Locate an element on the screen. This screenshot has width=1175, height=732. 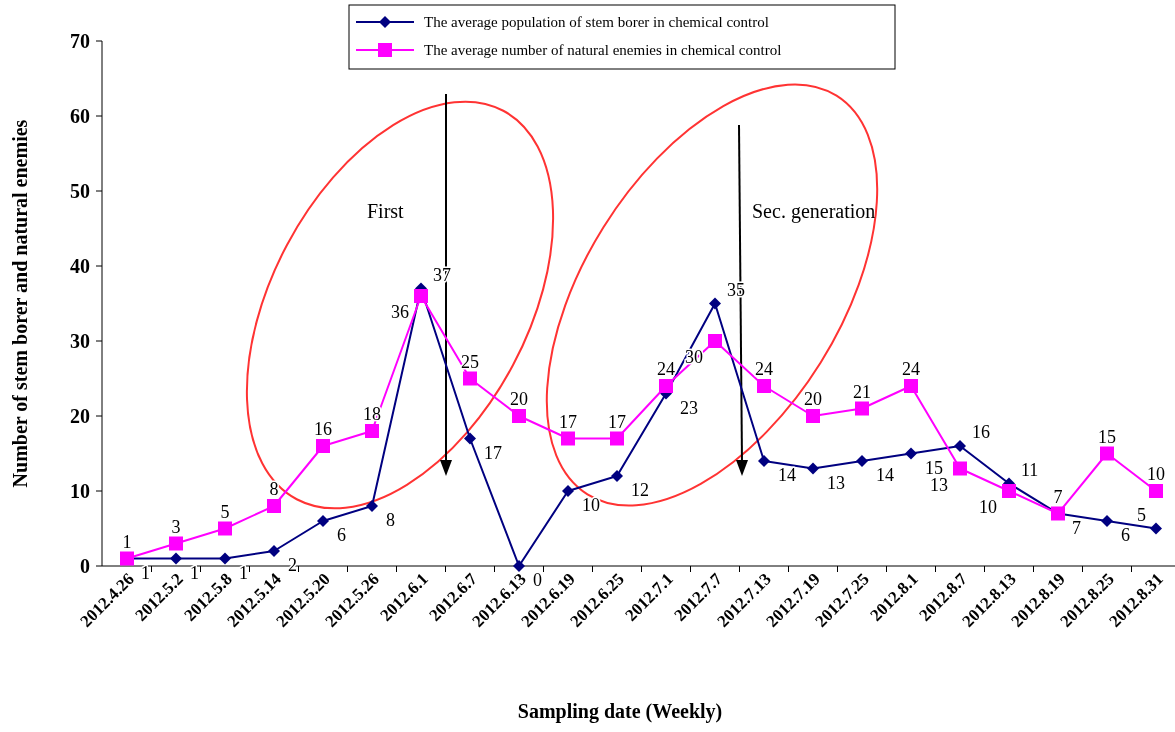
y-tick-label: 40 is located at coordinates (80, 266).